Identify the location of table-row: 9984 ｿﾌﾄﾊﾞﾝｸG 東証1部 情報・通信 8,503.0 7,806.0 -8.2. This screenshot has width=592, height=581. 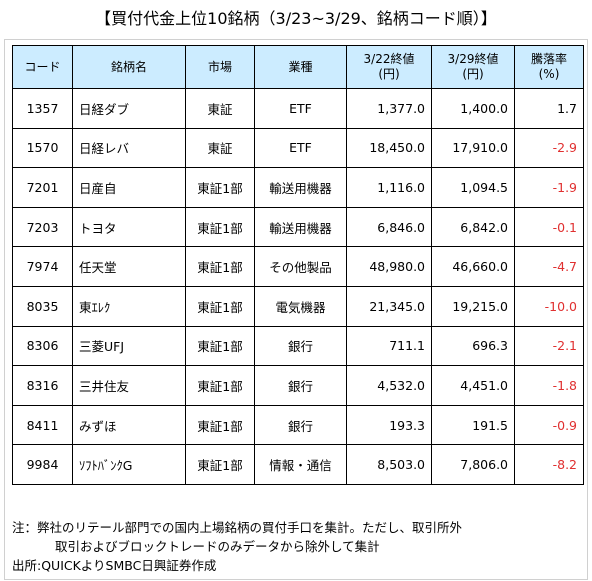
(298, 464).